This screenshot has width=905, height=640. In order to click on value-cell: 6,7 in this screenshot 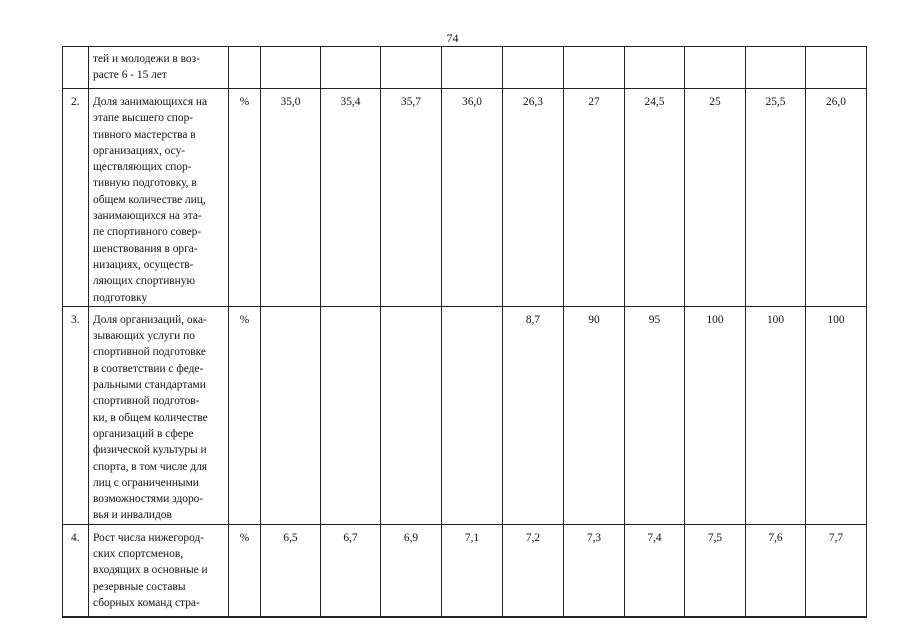, I will do `click(350, 570)`.